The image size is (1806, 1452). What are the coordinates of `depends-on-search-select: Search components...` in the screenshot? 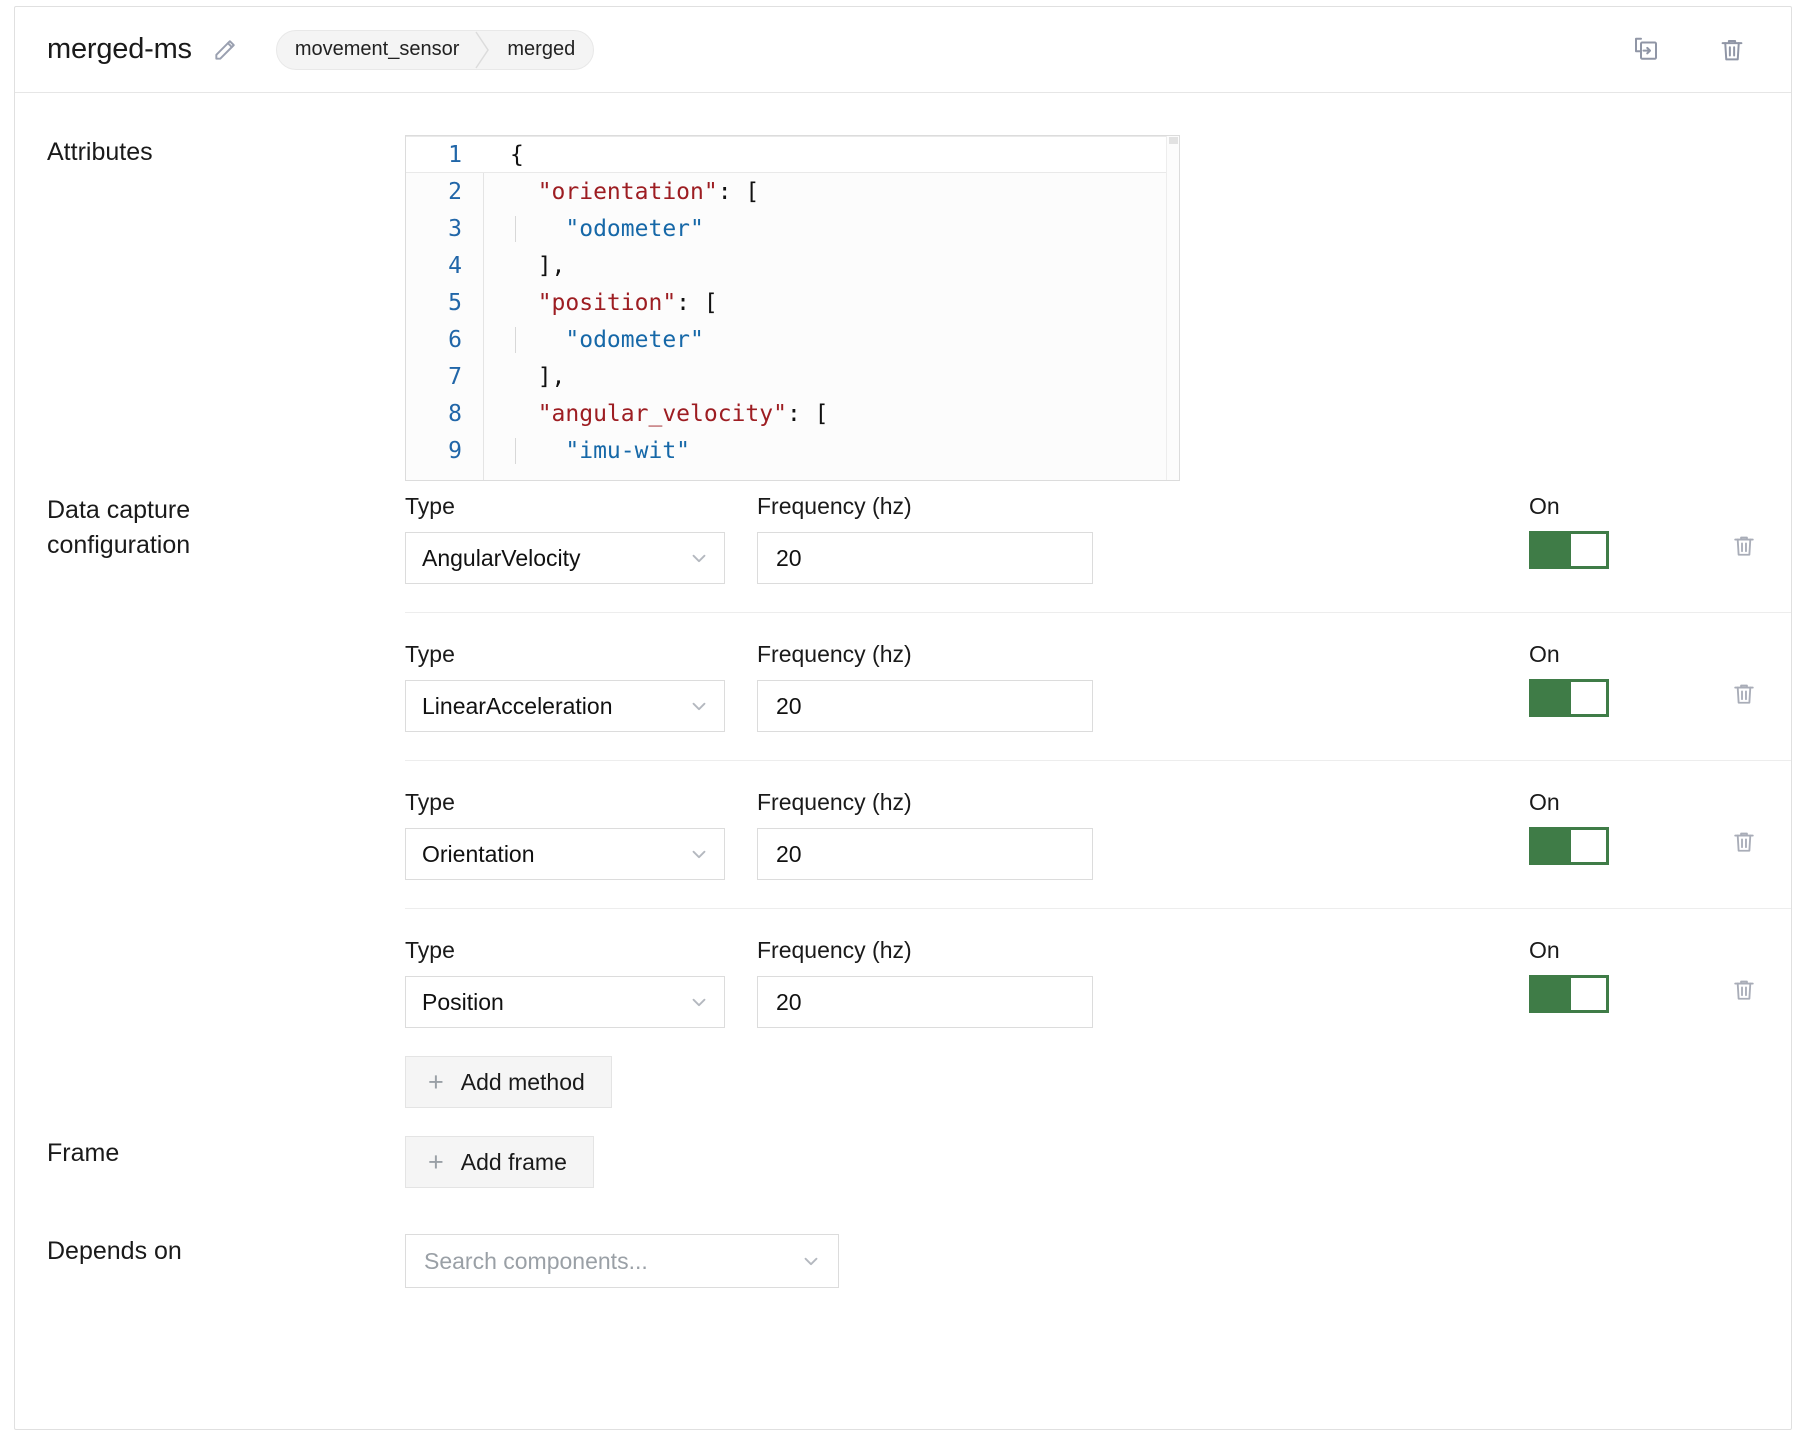 It's located at (622, 1261).